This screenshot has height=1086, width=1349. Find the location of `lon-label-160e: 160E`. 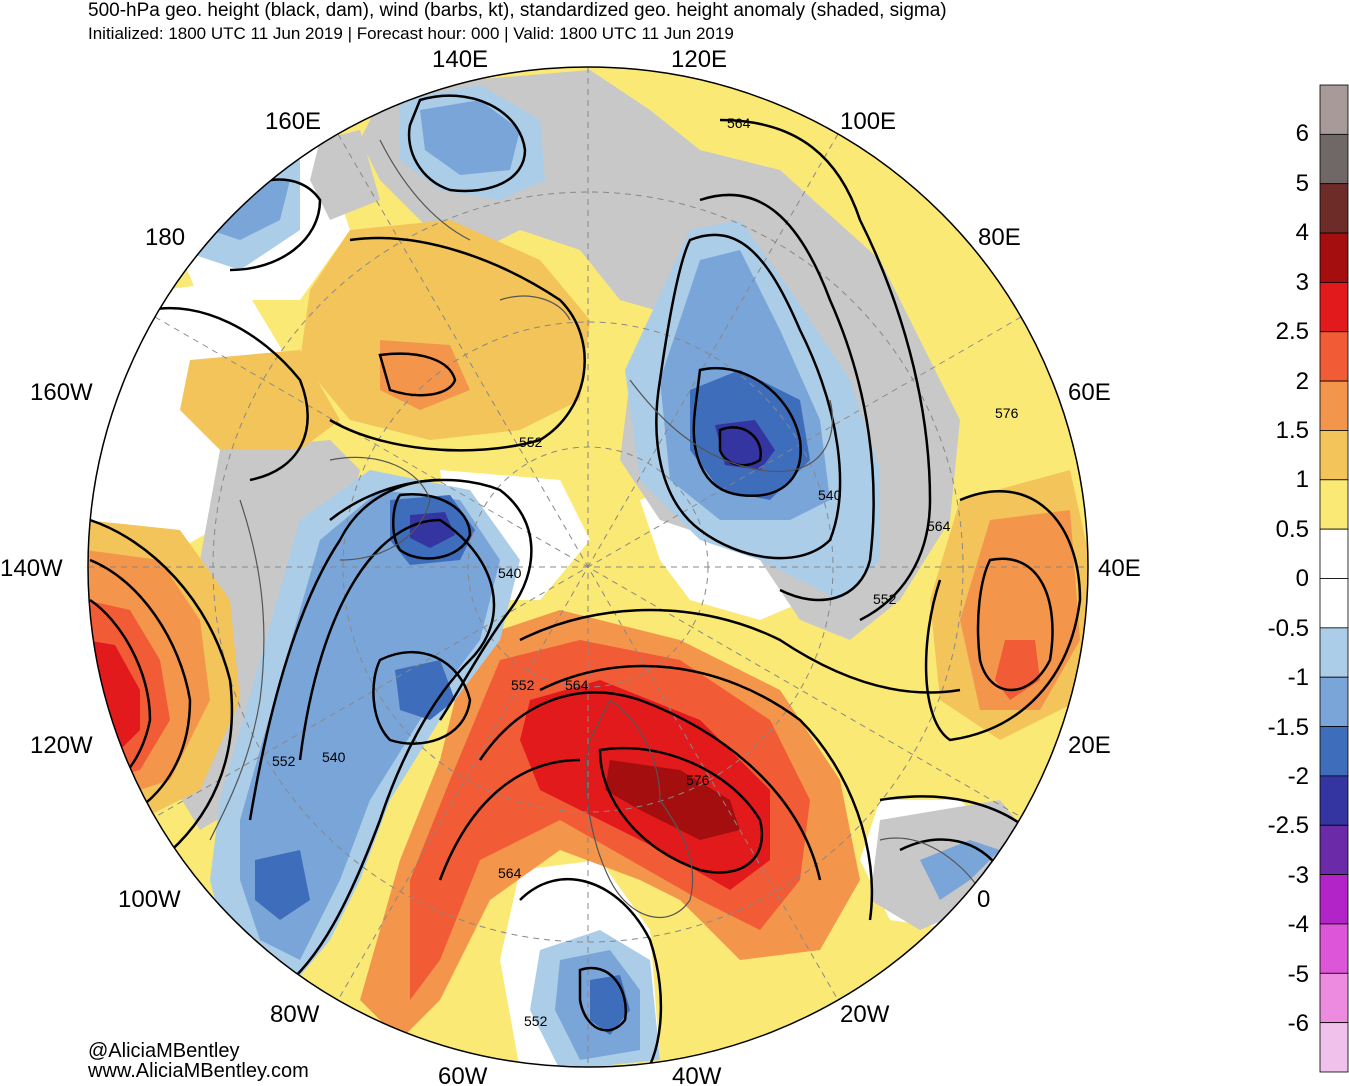

lon-label-160e: 160E is located at coordinates (293, 121).